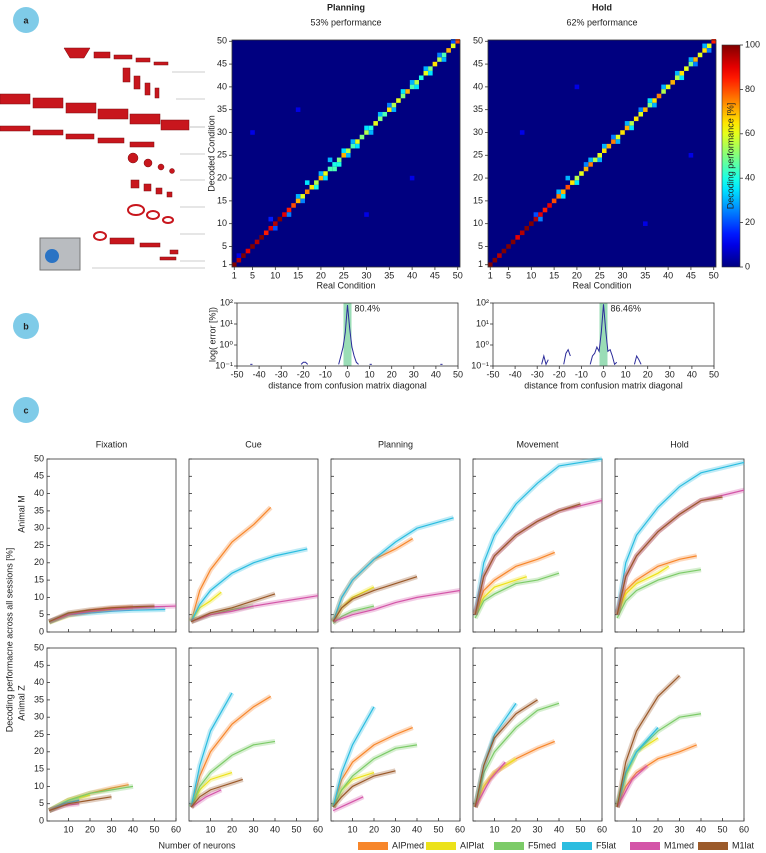  What do you see at coordinates (26, 326) in the screenshot?
I see `panel-badge` at bounding box center [26, 326].